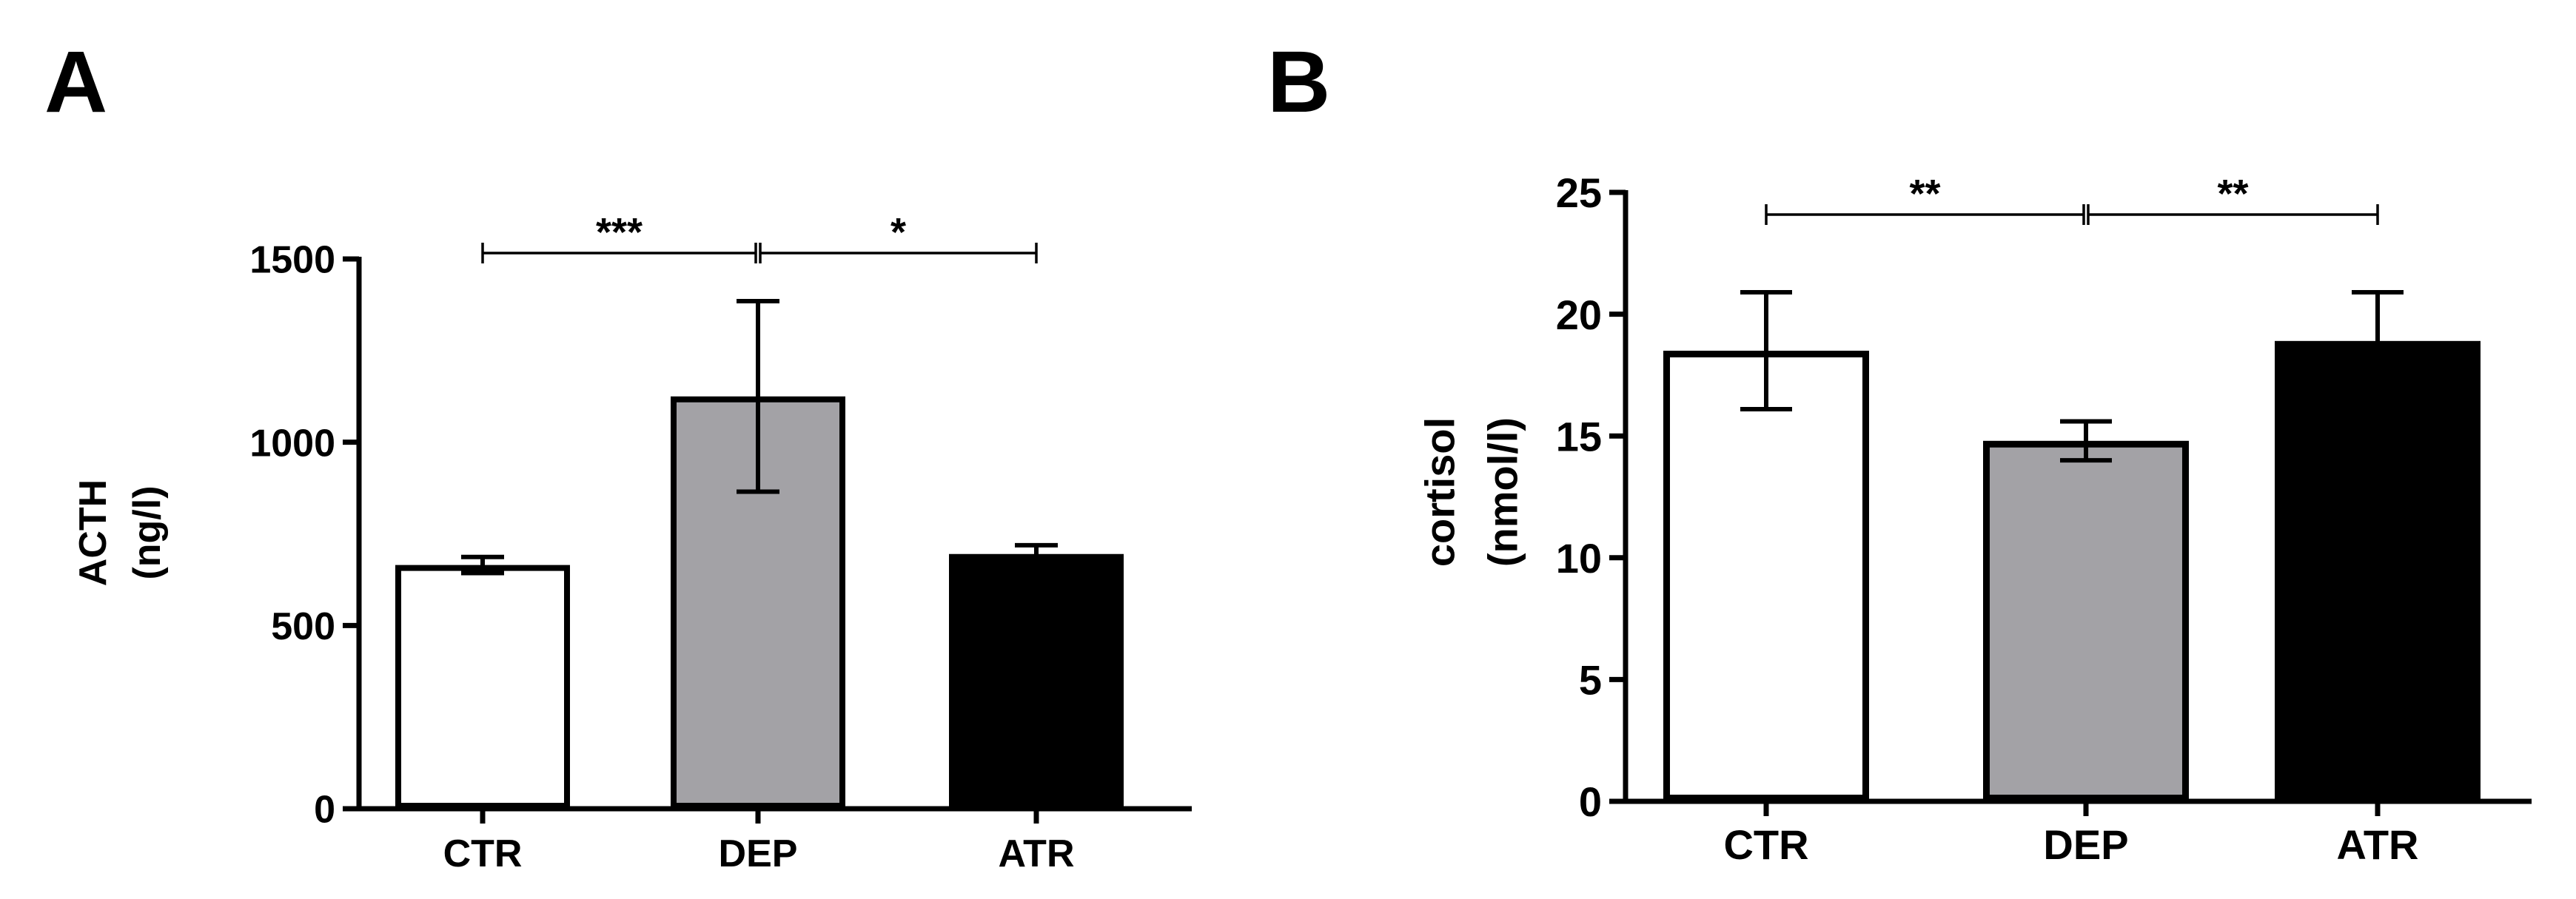  I want to click on y-tick-label: 5, so click(1590, 681).